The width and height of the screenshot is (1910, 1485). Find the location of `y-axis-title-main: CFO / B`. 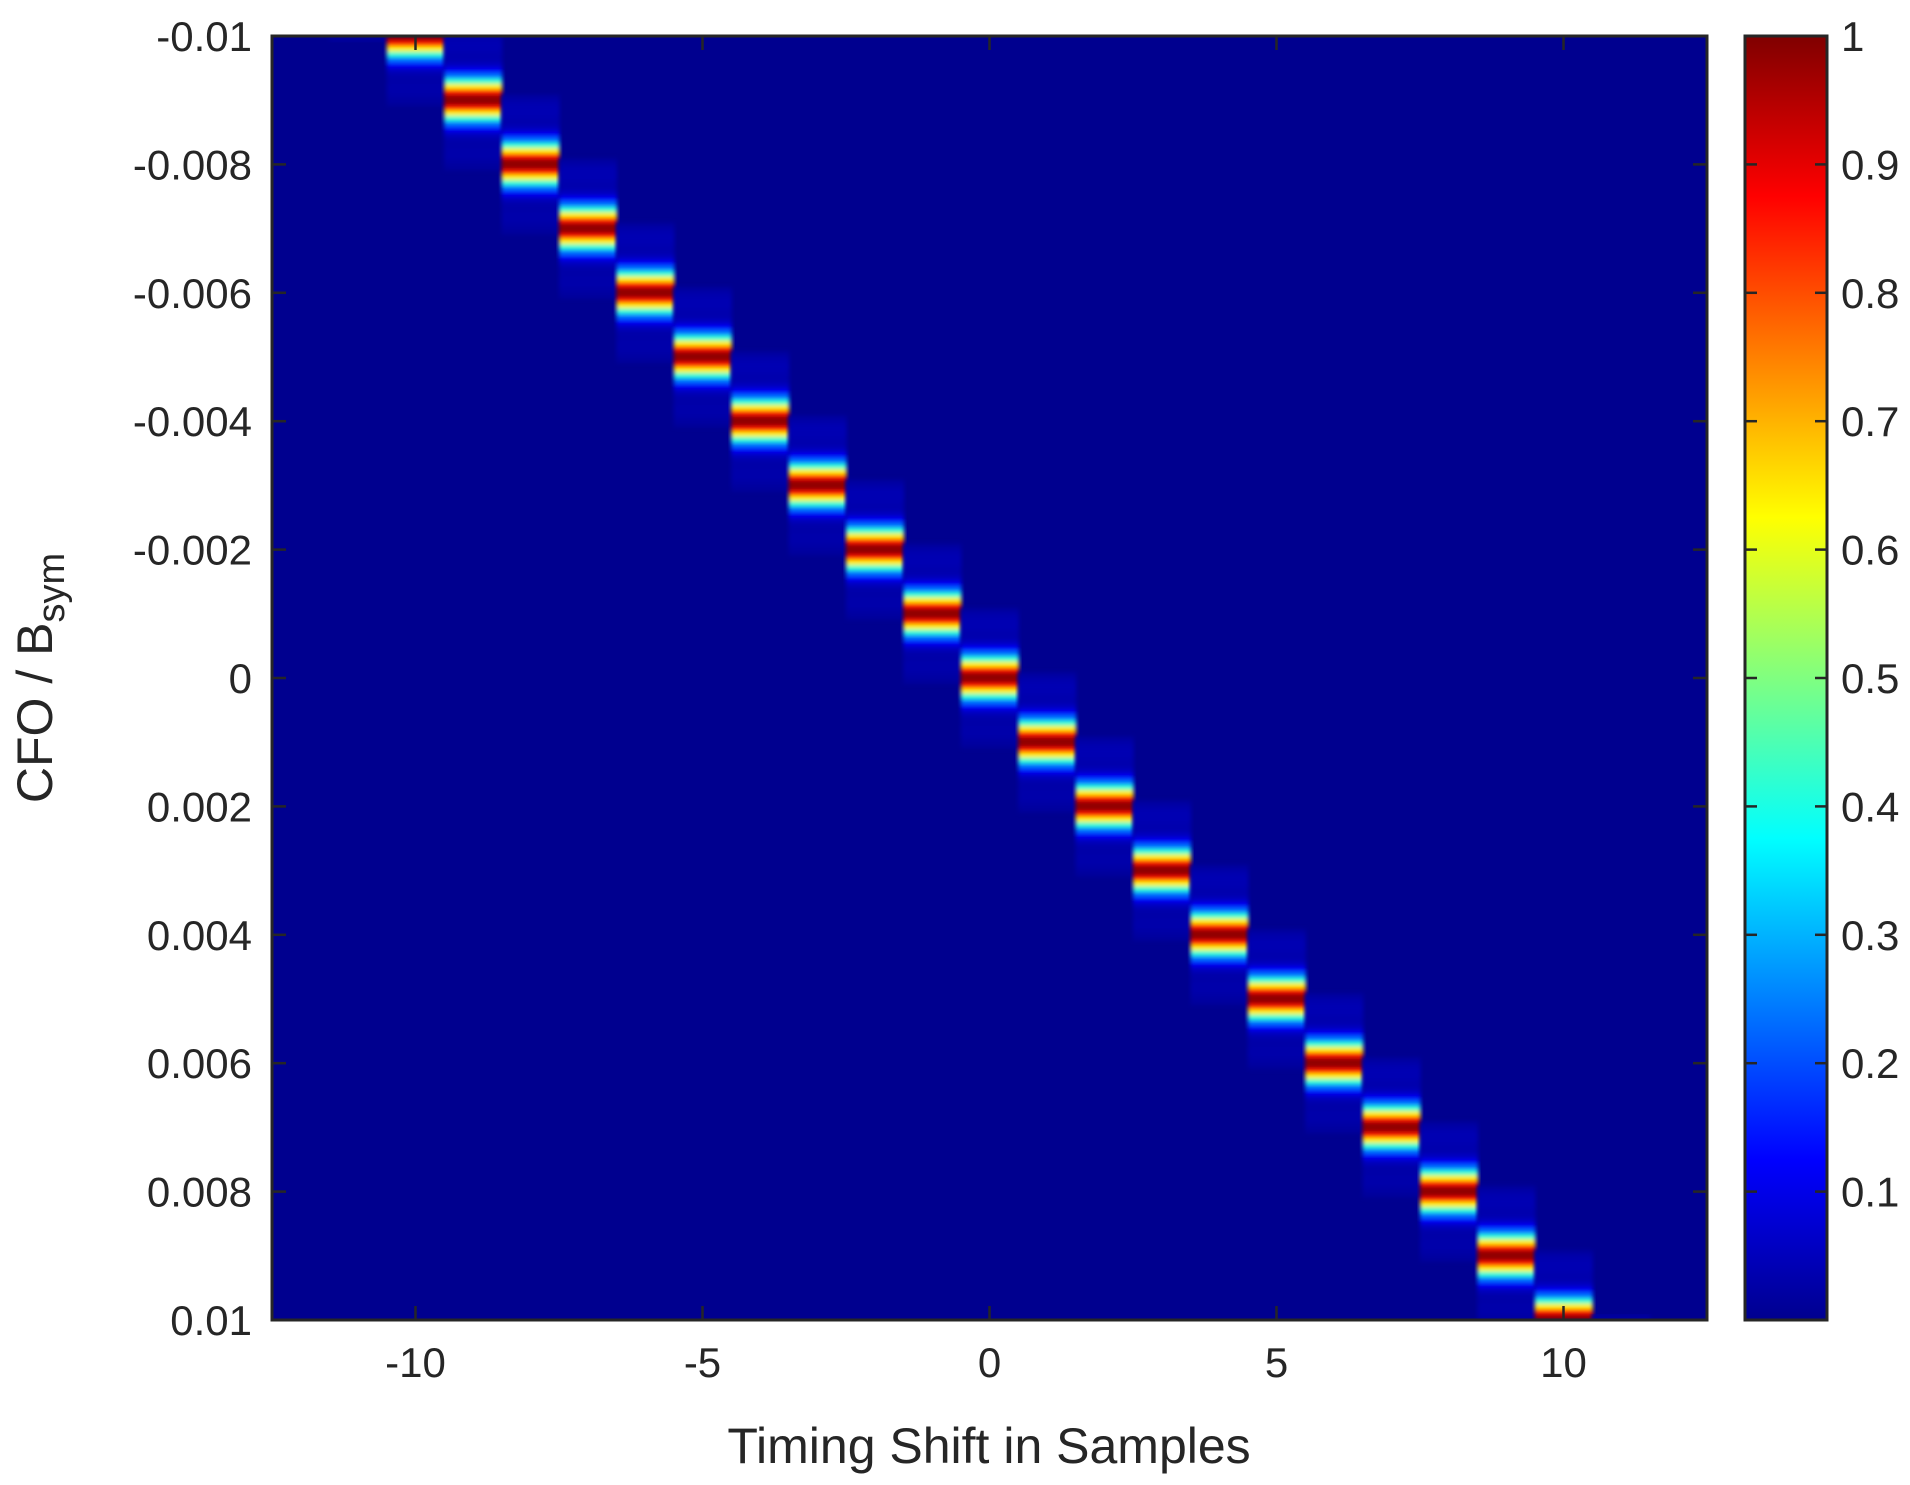

y-axis-title-main: CFO / B is located at coordinates (35, 713).